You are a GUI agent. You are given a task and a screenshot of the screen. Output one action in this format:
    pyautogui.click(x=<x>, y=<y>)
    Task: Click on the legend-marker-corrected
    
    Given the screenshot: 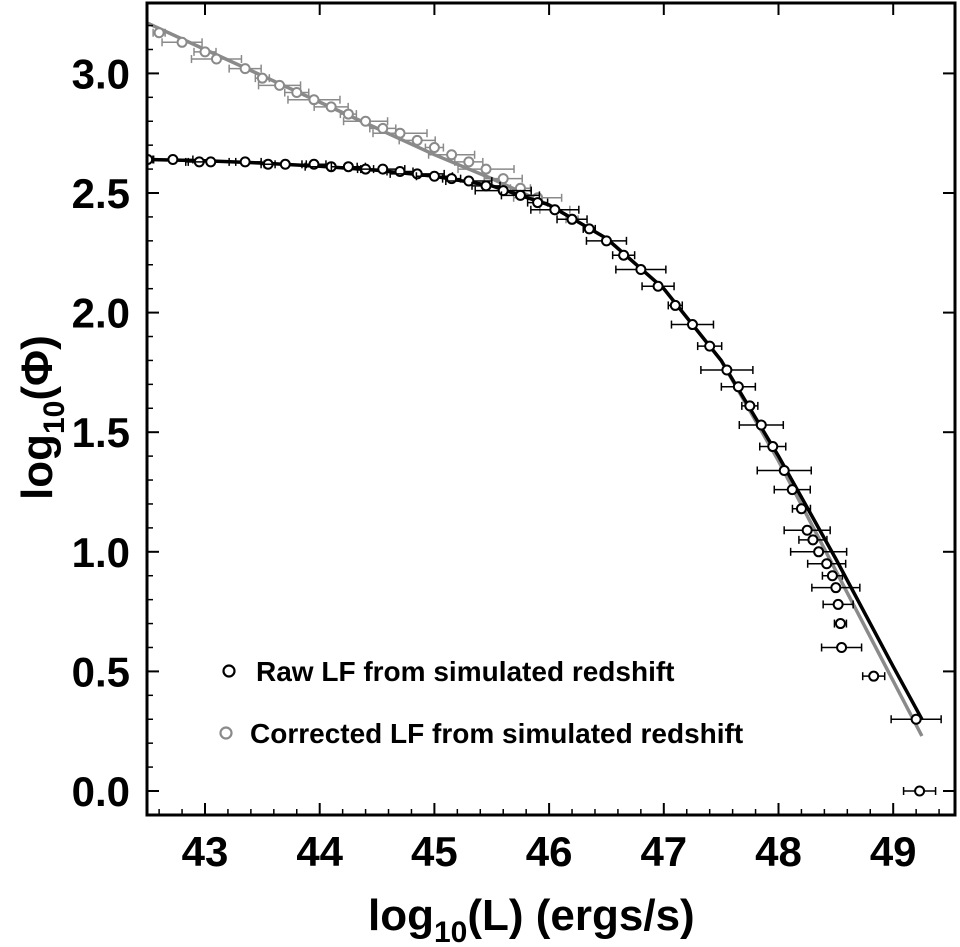 What is the action you would take?
    pyautogui.click(x=226, y=733)
    